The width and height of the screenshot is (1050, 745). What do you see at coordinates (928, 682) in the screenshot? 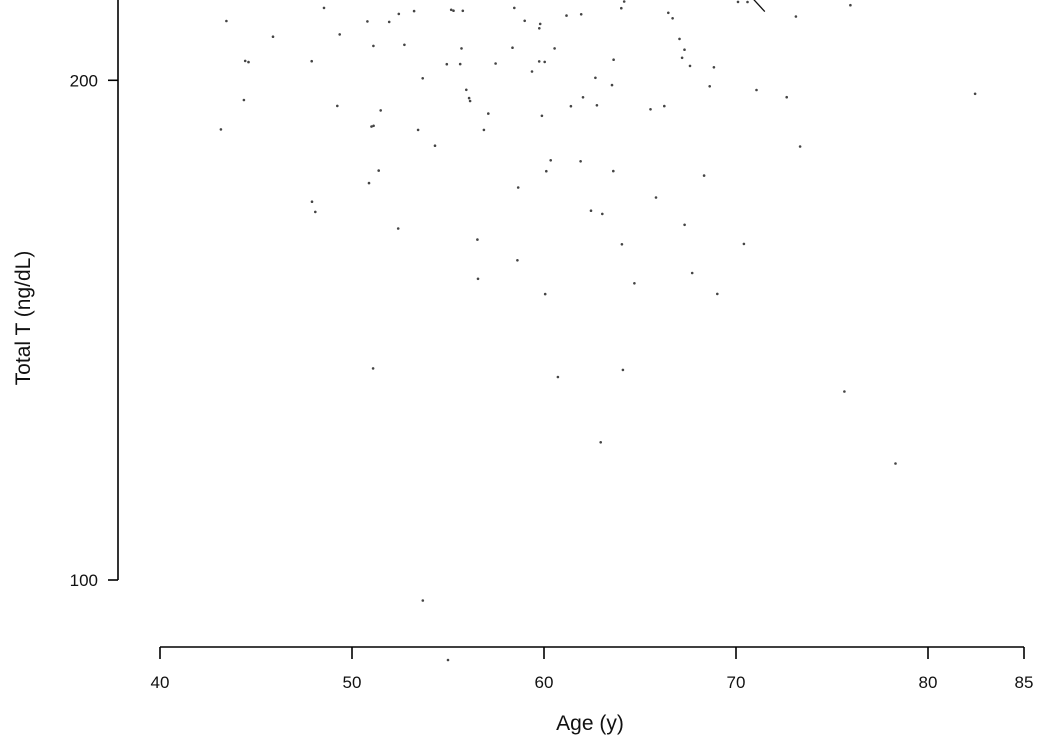
I see `x-tick-label: 80` at bounding box center [928, 682].